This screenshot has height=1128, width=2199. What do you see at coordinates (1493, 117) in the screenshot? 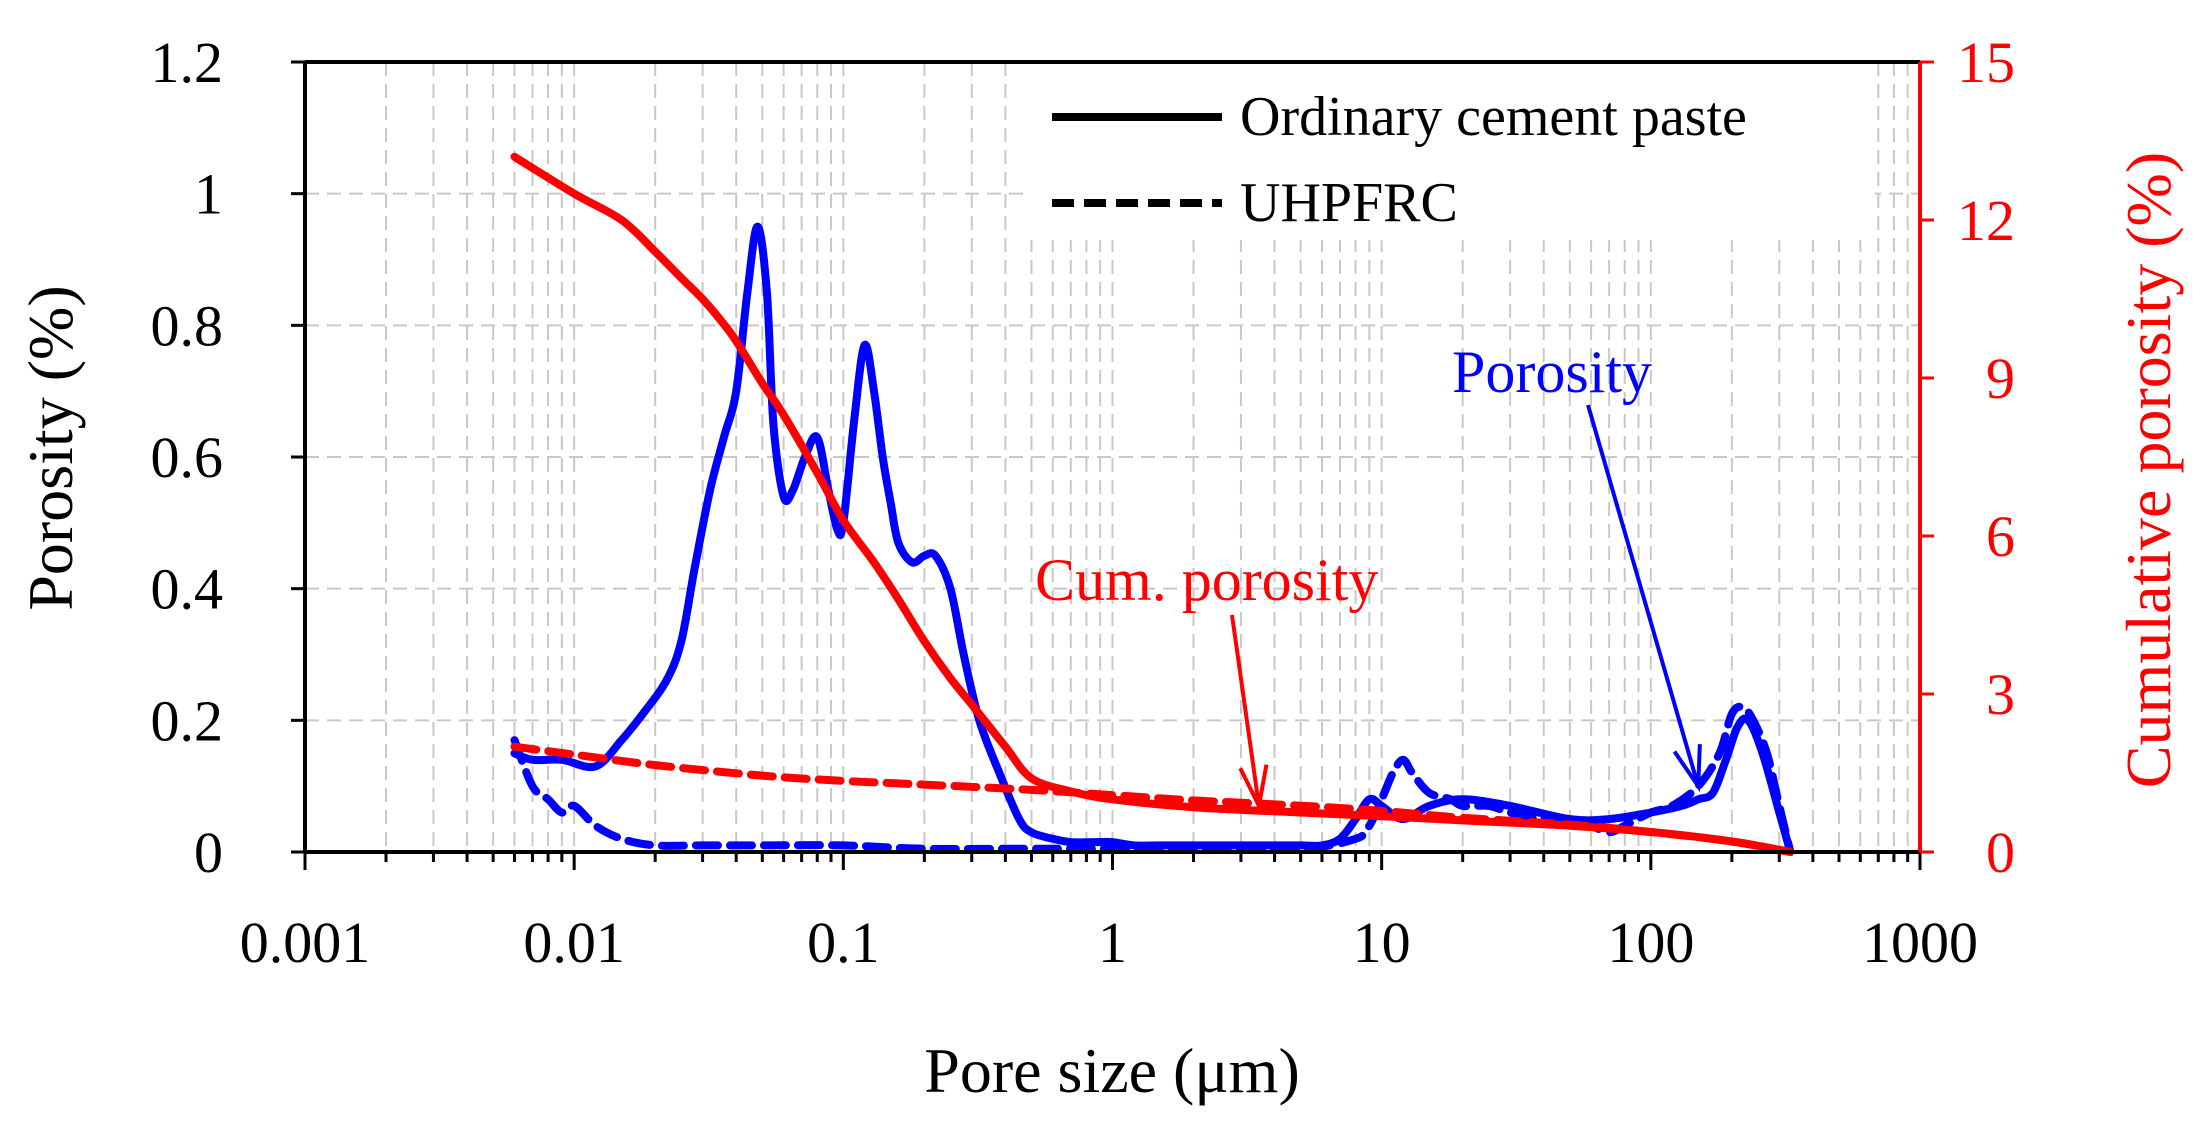
I see `legend-label-ordinary: Ordinary cement paste` at bounding box center [1493, 117].